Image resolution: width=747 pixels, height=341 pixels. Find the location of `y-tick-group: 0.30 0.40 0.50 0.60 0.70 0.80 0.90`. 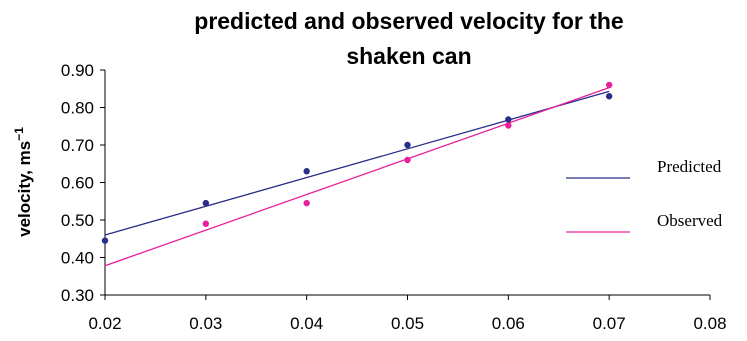

y-tick-group: 0.30 0.40 0.50 0.60 0.70 0.80 0.90 is located at coordinates (83, 183).